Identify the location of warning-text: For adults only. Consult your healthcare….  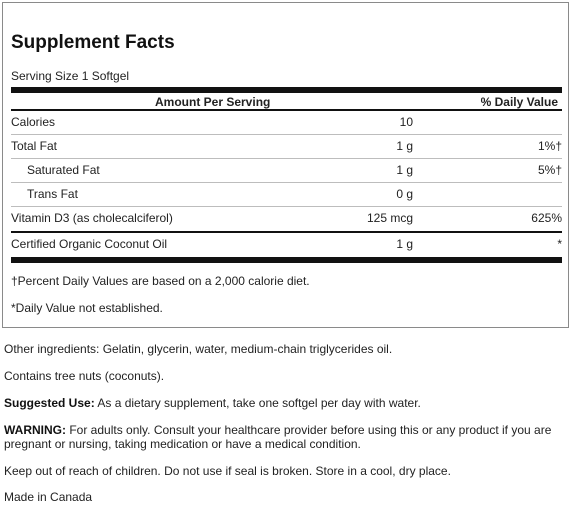
(278, 437).